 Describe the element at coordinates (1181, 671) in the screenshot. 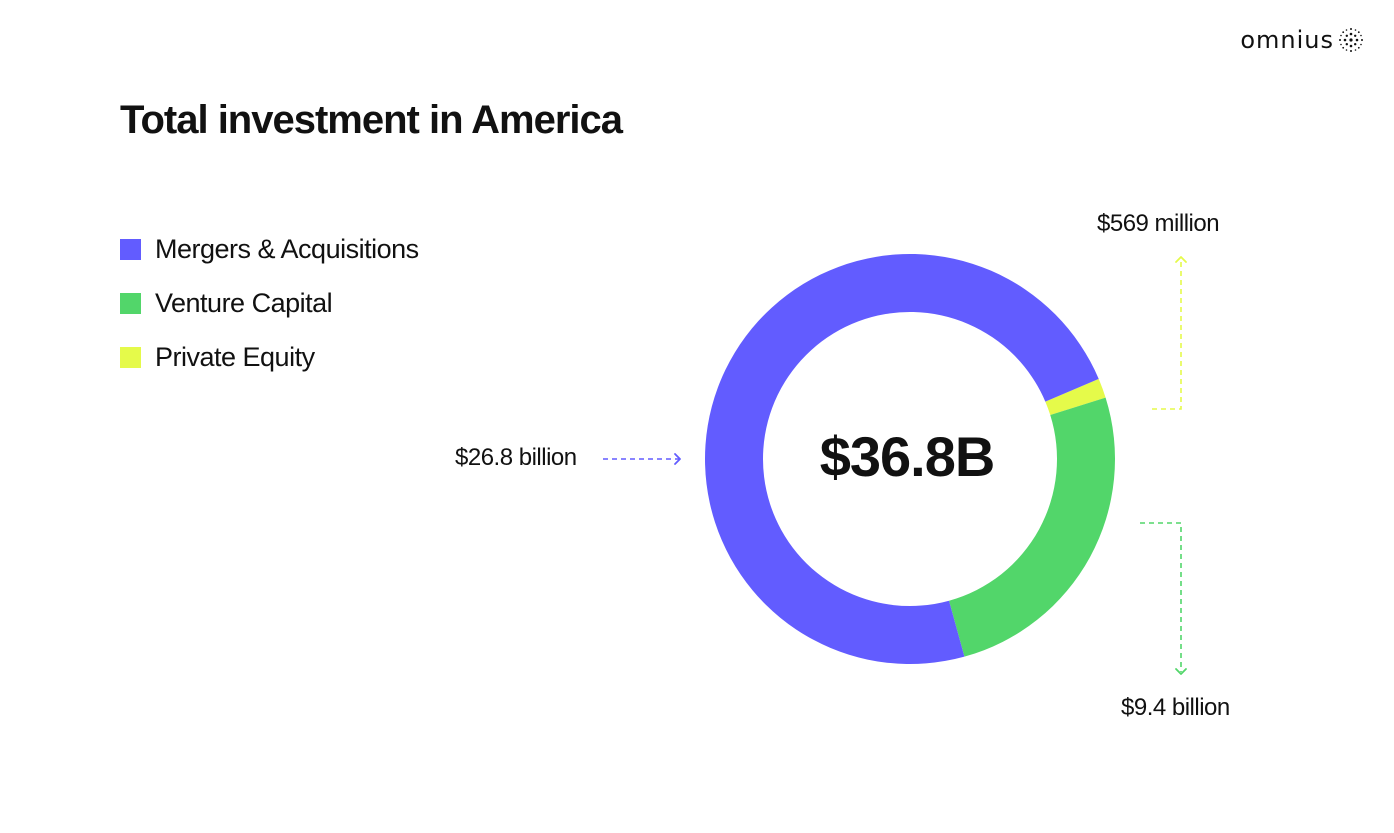

I see `arrowhead-venture-capital` at that location.